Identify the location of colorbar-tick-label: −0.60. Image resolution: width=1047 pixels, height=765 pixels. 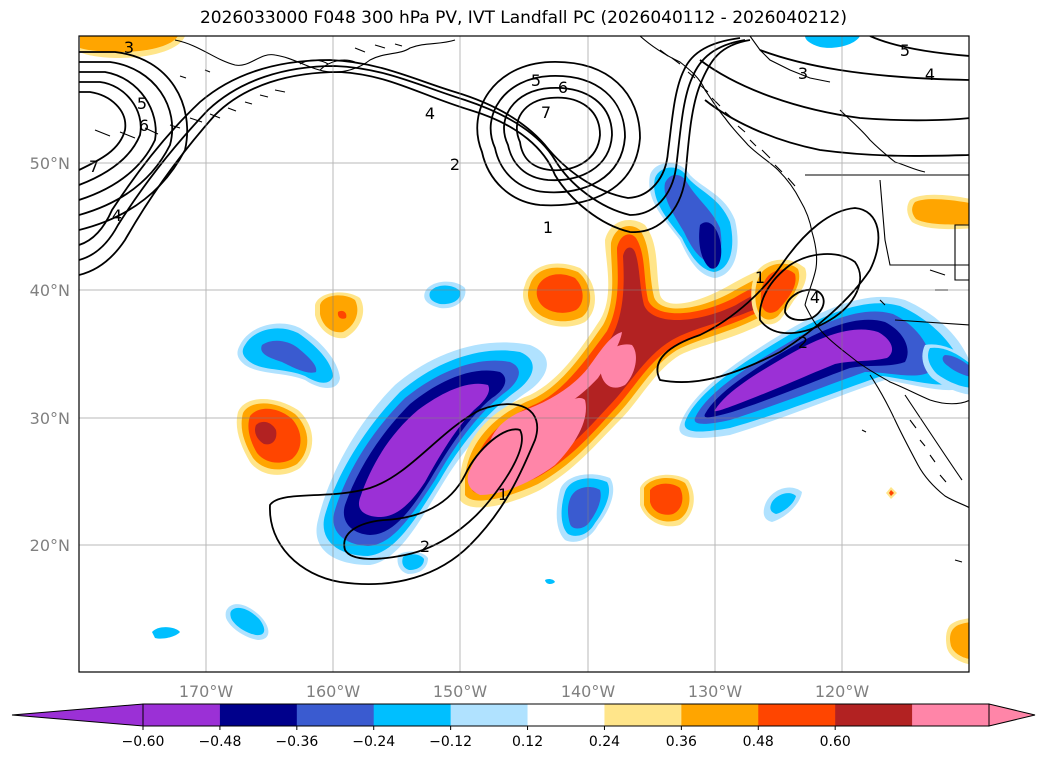
(143, 742).